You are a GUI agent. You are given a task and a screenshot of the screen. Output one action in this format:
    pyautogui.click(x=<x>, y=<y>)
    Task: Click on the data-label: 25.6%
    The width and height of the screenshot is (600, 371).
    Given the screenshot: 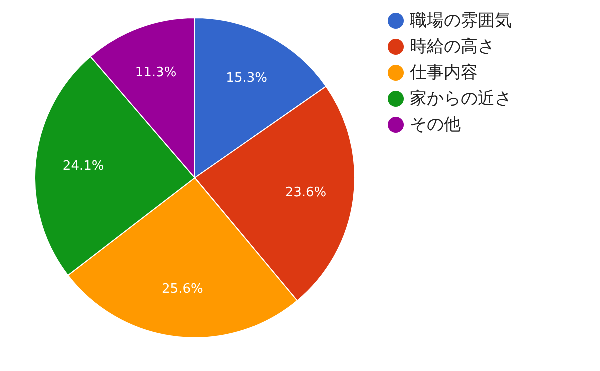 What is the action you would take?
    pyautogui.click(x=183, y=289)
    